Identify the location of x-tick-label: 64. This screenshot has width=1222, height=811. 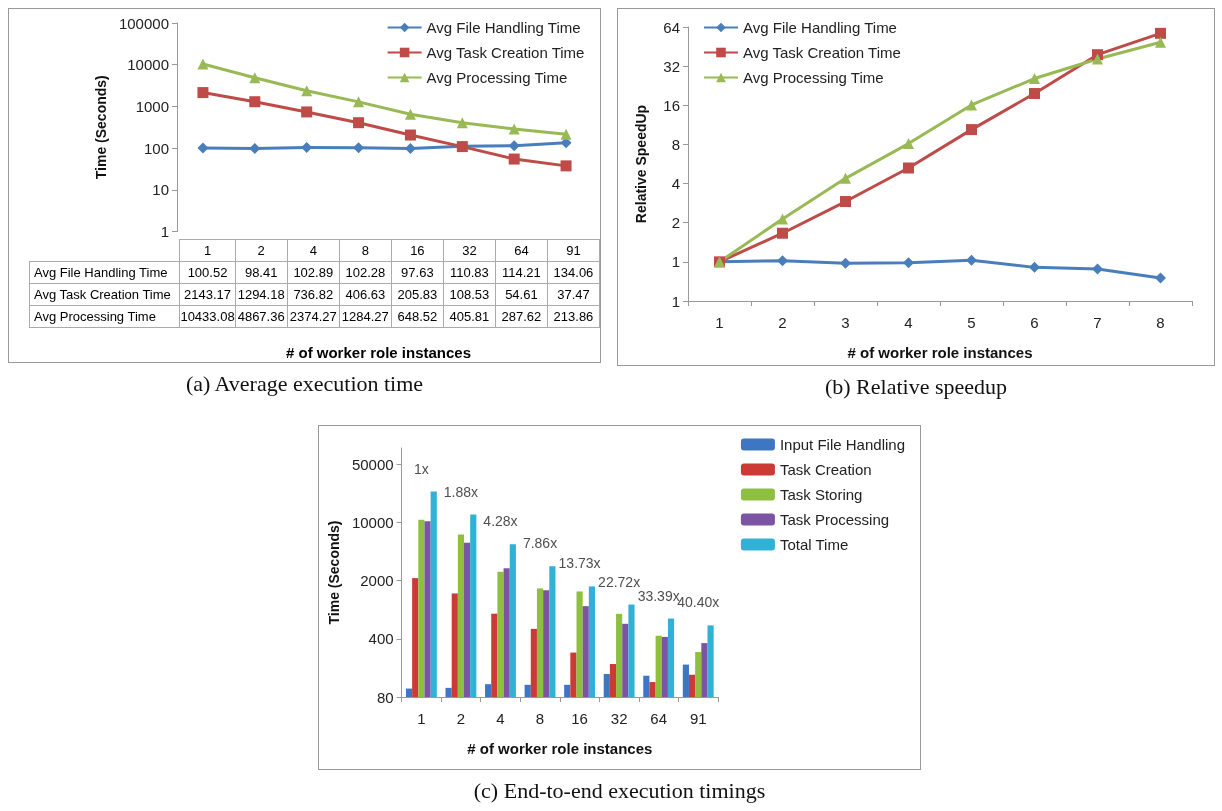
(521, 250).